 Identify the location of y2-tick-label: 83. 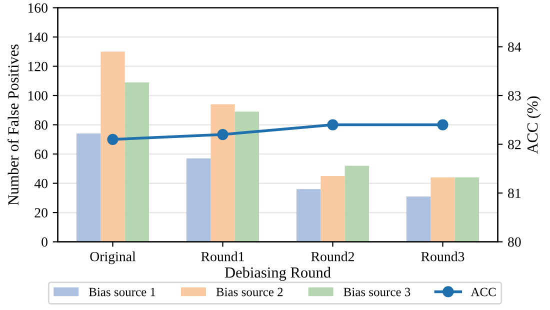
(514, 95).